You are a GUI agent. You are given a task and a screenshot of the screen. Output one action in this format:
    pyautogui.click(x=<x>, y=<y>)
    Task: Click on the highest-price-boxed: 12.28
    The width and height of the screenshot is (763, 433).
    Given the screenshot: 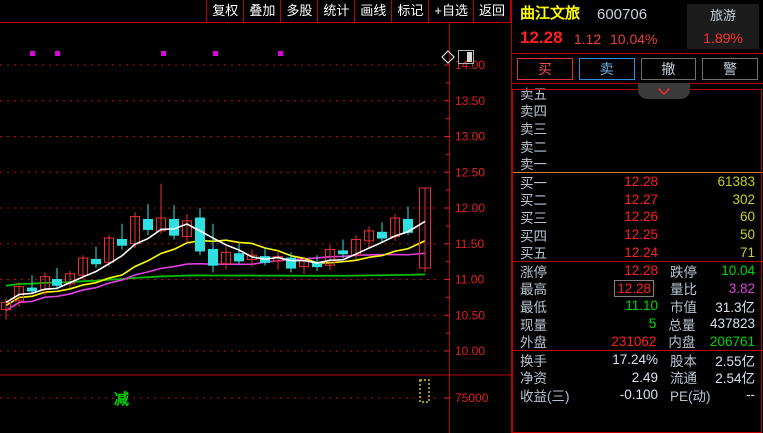 What is the action you would take?
    pyautogui.click(x=634, y=288)
    